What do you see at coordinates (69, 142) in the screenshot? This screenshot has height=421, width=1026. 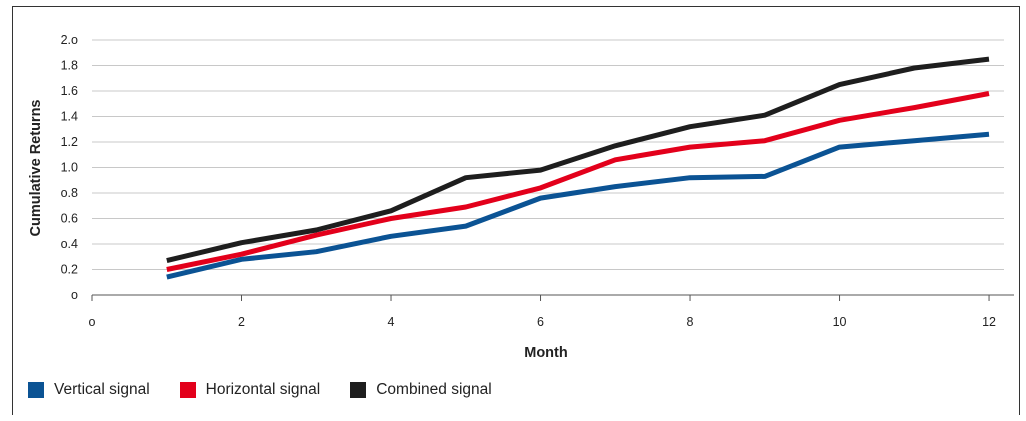 I see `y-tick-label: 1.2` at bounding box center [69, 142].